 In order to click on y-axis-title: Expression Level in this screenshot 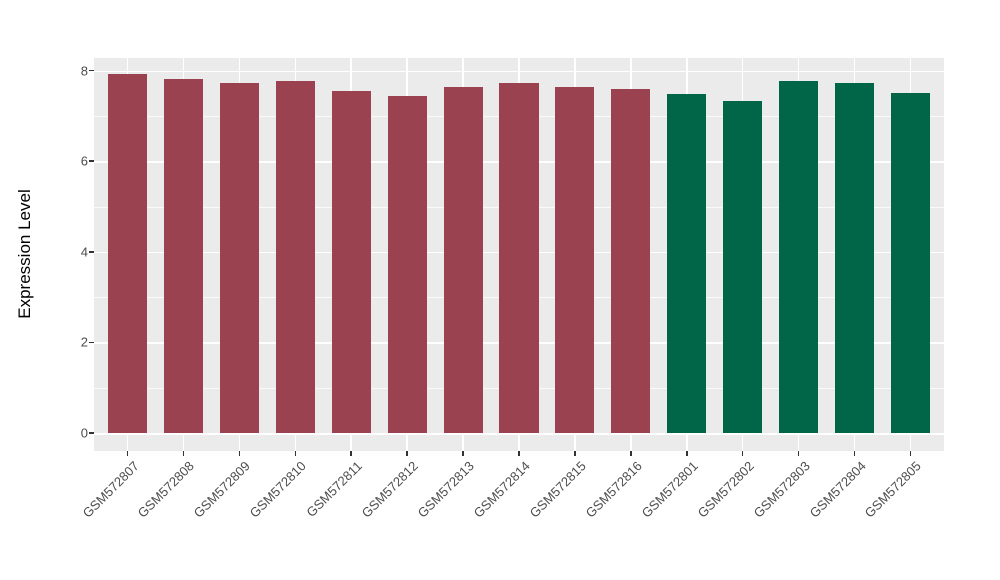, I will do `click(24, 254)`.